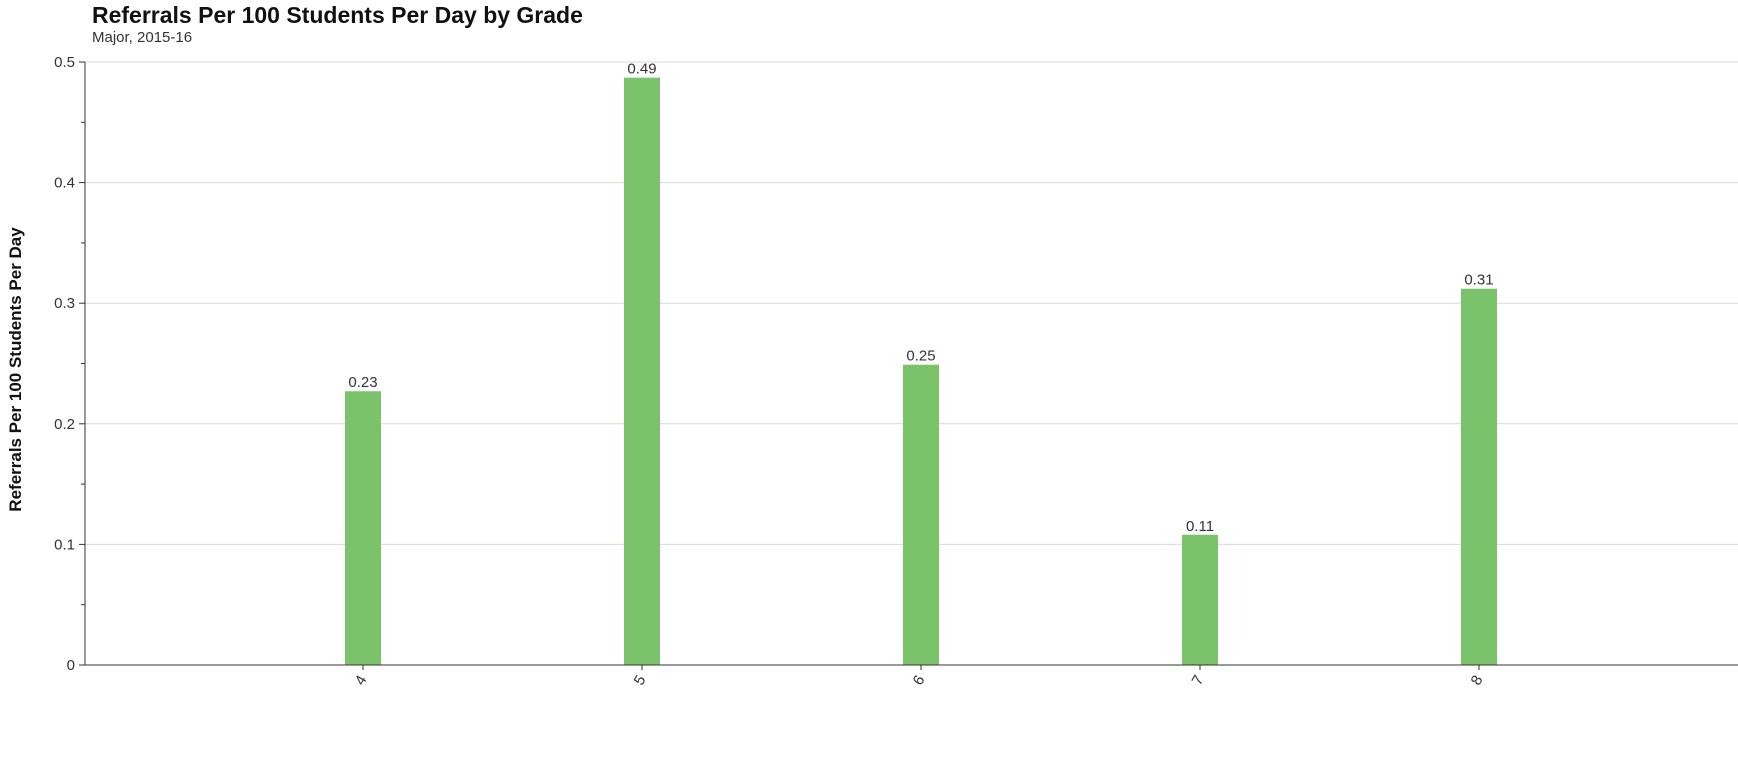  I want to click on y-tick-label: 0.5, so click(64, 62).